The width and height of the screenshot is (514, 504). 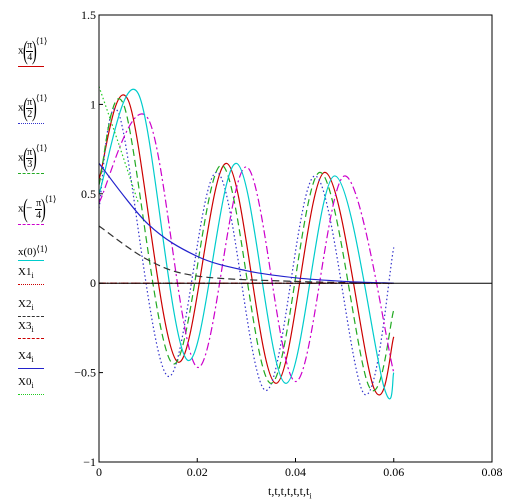 I want to click on legend-item: x(π 4)⟨1⟩, so click(x=33, y=51).